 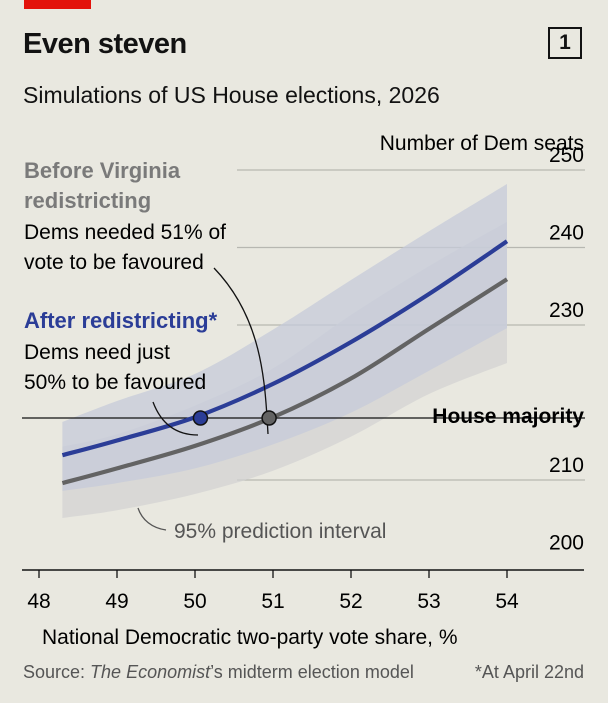 I want to click on chart-number-badge: 1, so click(x=565, y=43).